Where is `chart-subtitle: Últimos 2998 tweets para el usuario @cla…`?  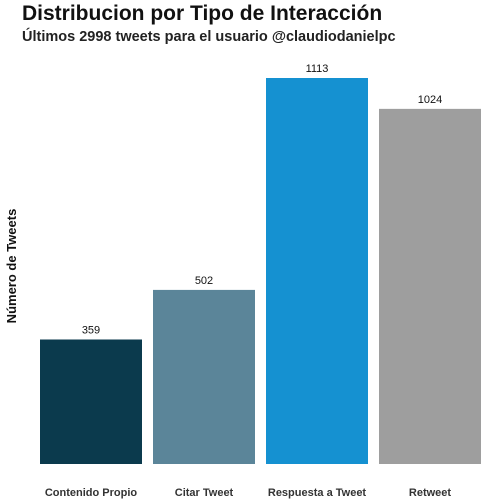 chart-subtitle: Últimos 2998 tweets para el usuario @cla… is located at coordinates (209, 37).